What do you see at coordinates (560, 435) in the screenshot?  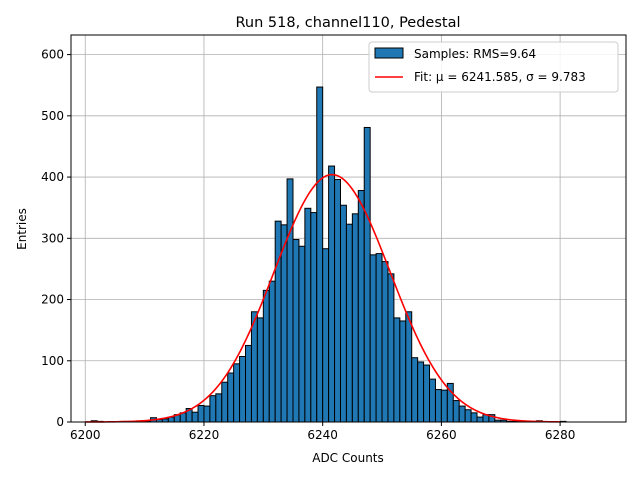 I see `x-tick-label: 6280` at bounding box center [560, 435].